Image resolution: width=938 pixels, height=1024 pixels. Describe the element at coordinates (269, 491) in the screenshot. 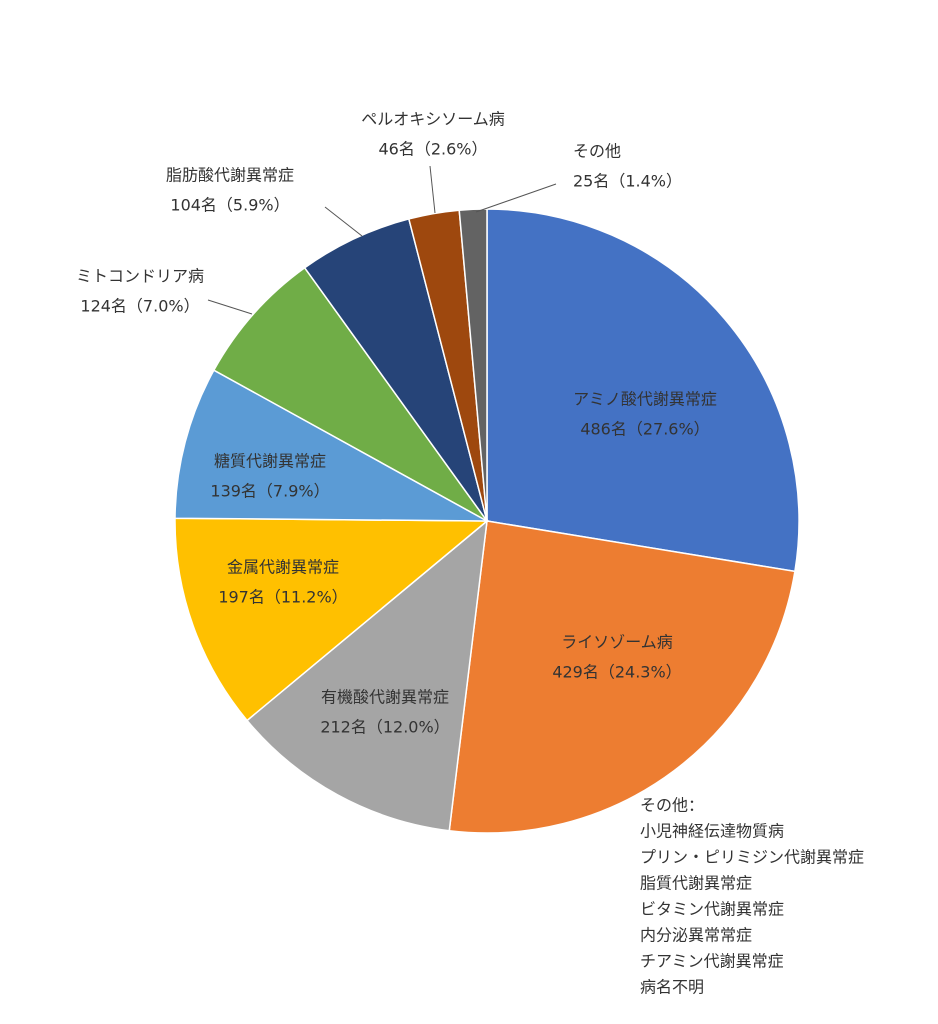

I see `value-label: 139名（7.9%）` at that location.